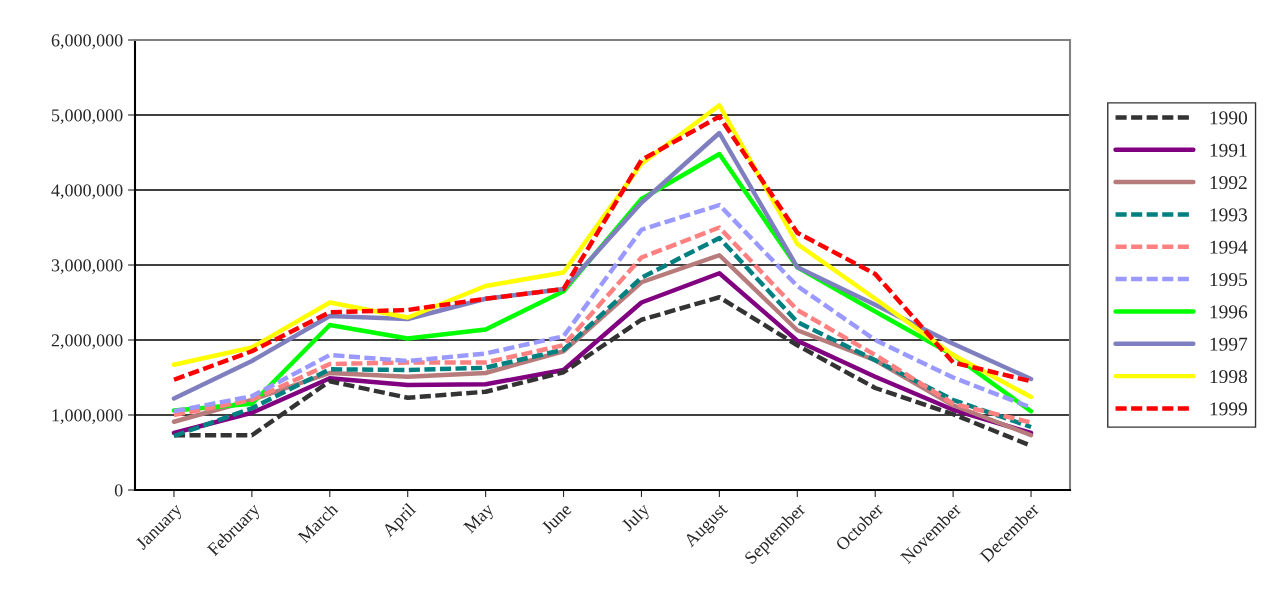 Image resolution: width=1273 pixels, height=608 pixels. Describe the element at coordinates (1229, 118) in the screenshot. I see `legend-label: 1990` at that location.